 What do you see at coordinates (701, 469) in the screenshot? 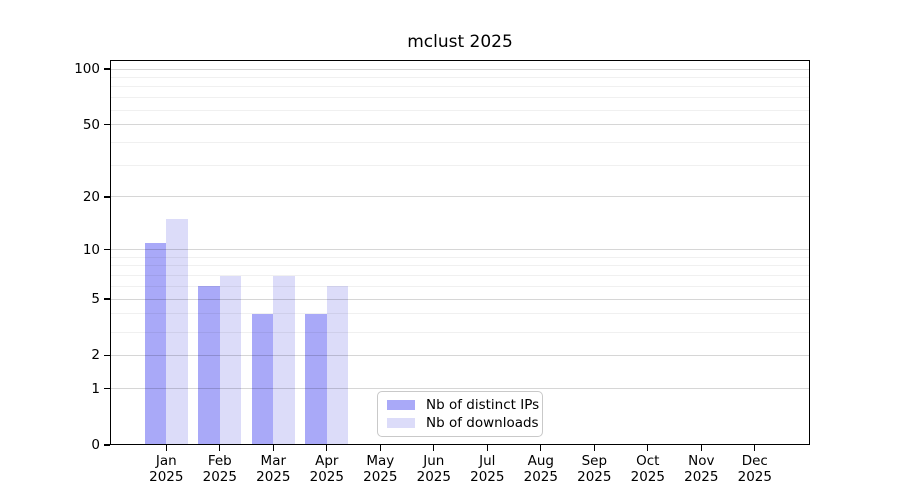
I see `x-tick-label: Nov 2025` at bounding box center [701, 469].